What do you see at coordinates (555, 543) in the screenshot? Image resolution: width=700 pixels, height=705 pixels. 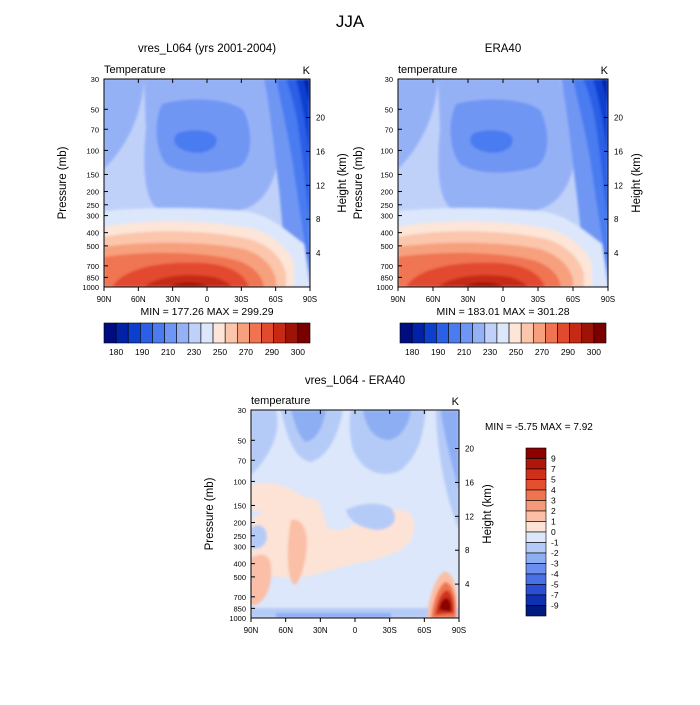 I see `colorbar-label: -1` at bounding box center [555, 543].